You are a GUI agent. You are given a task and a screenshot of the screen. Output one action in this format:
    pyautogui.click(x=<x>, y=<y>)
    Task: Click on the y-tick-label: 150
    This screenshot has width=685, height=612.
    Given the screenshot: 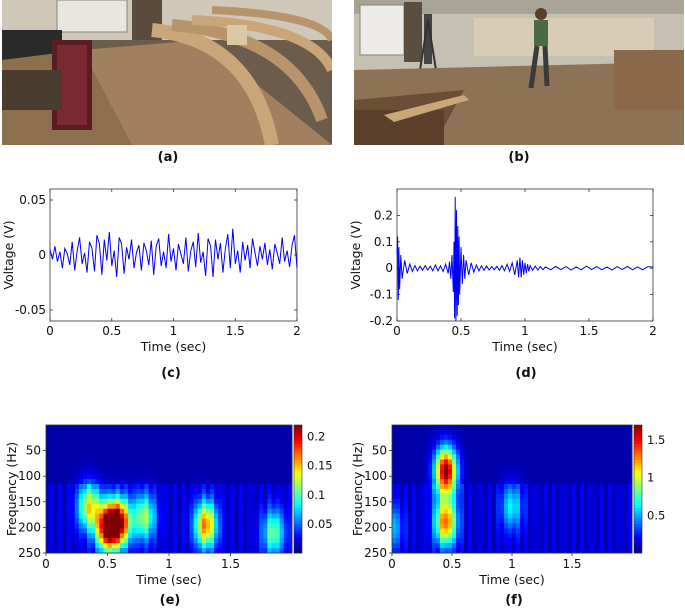 What is the action you would take?
    pyautogui.click(x=29, y=502)
    